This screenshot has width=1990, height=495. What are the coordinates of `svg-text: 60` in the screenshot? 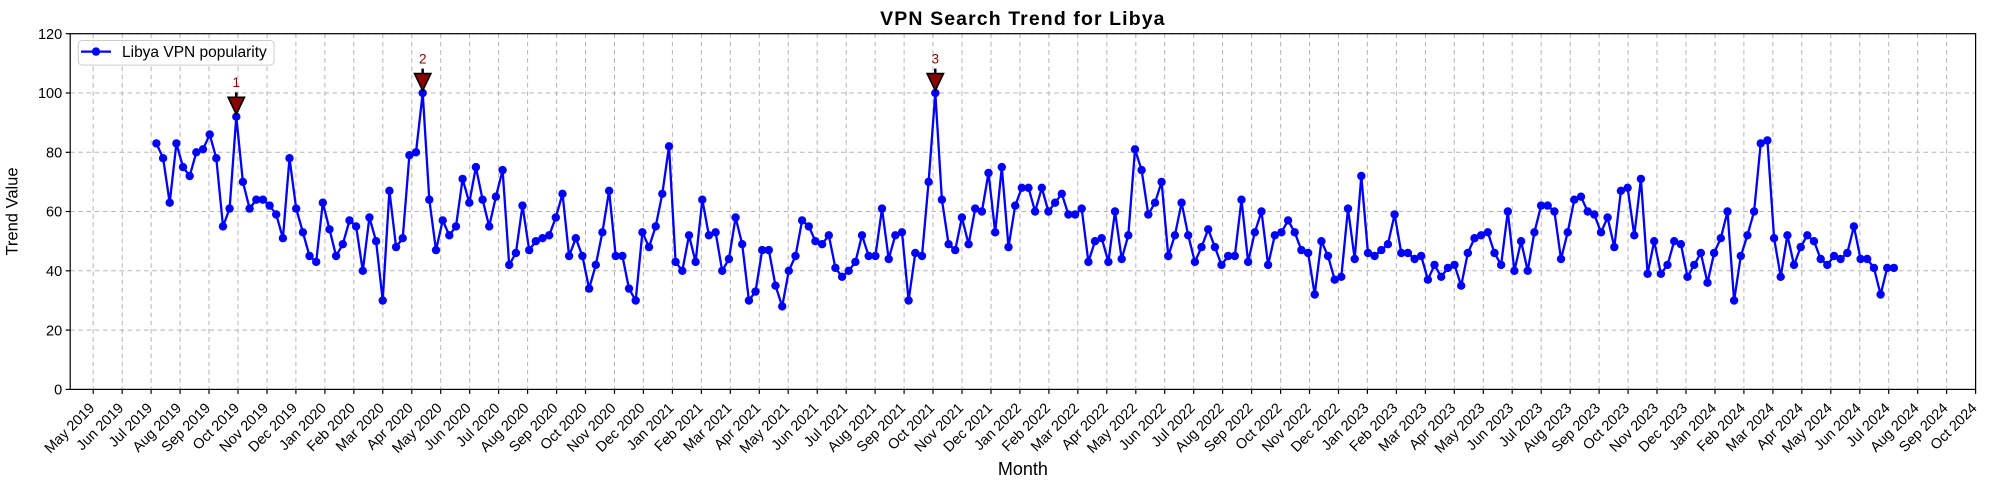 It's located at (54, 213).